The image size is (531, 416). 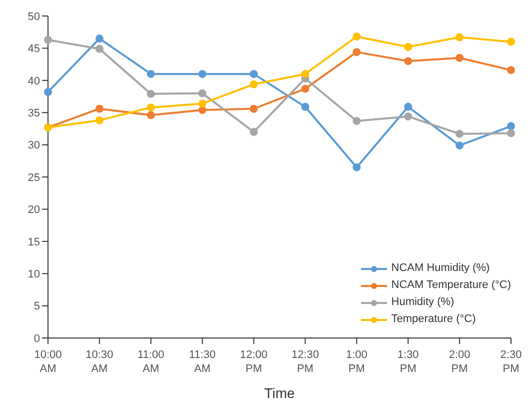 I want to click on y-tick-label: 30, so click(x=34, y=146).